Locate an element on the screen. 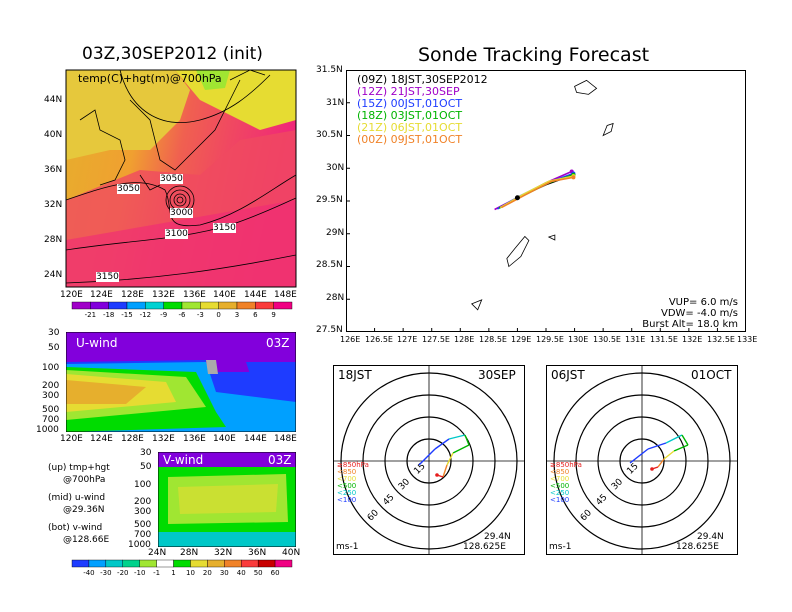  vdw-label: VDW= -4.0 m/s is located at coordinates (699, 313).